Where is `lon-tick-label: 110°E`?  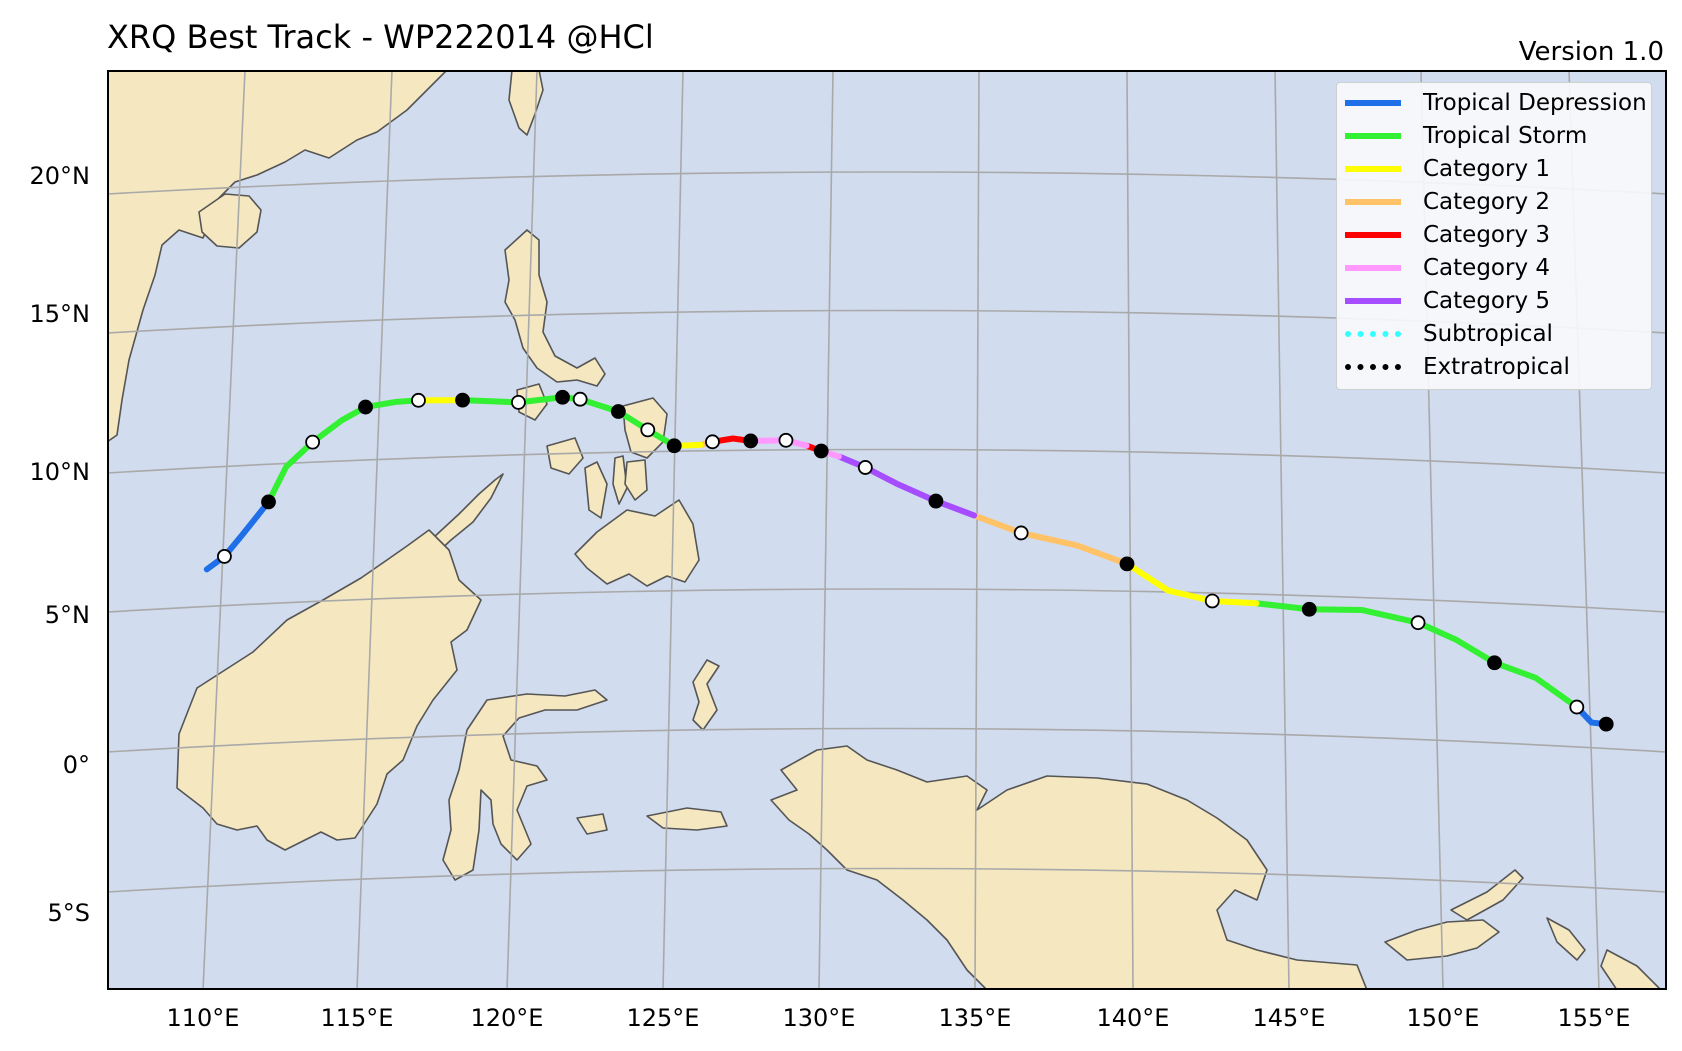
lon-tick-label: 110°E is located at coordinates (203, 1018).